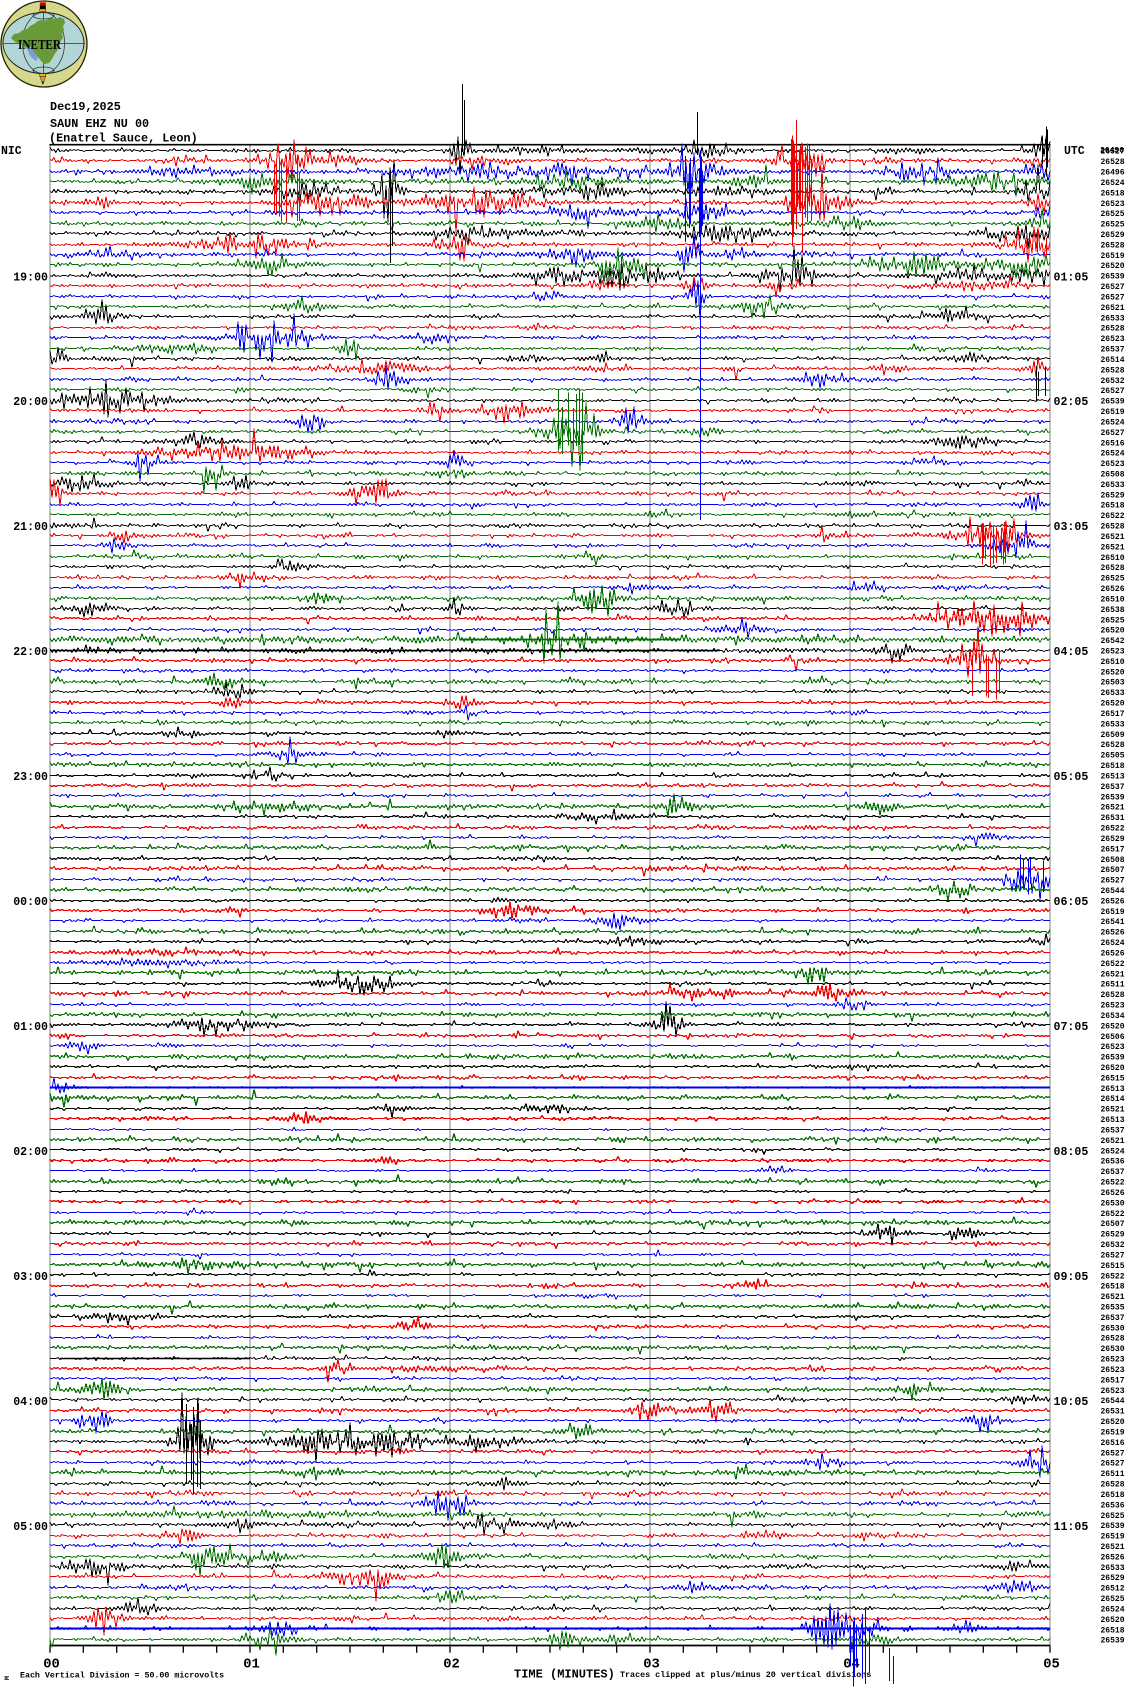 This screenshot has width=1130, height=1689. Describe the element at coordinates (451, 1665) in the screenshot. I see `svg-text: 02` at that location.